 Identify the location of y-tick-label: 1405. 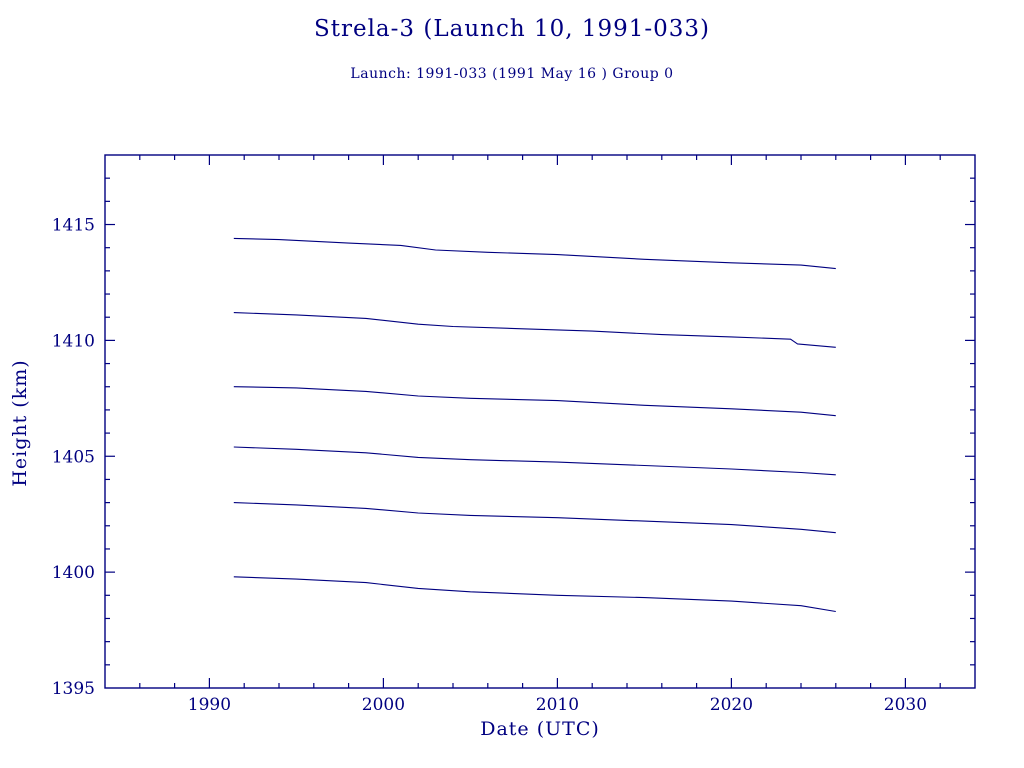
(73, 457).